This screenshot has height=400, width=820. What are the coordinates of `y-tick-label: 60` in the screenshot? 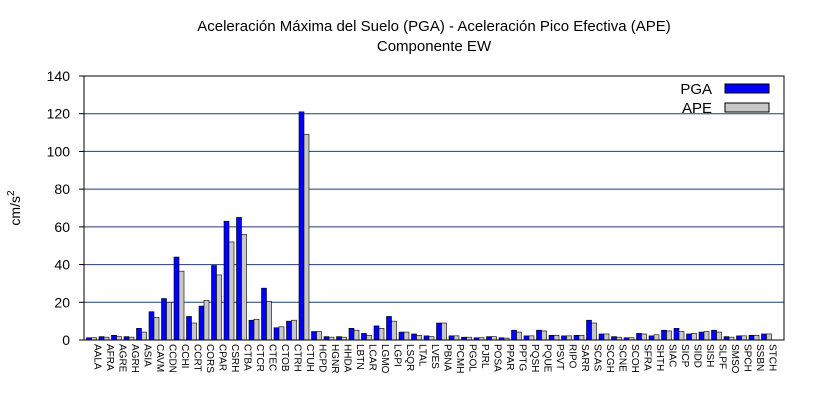 It's located at (62, 227).